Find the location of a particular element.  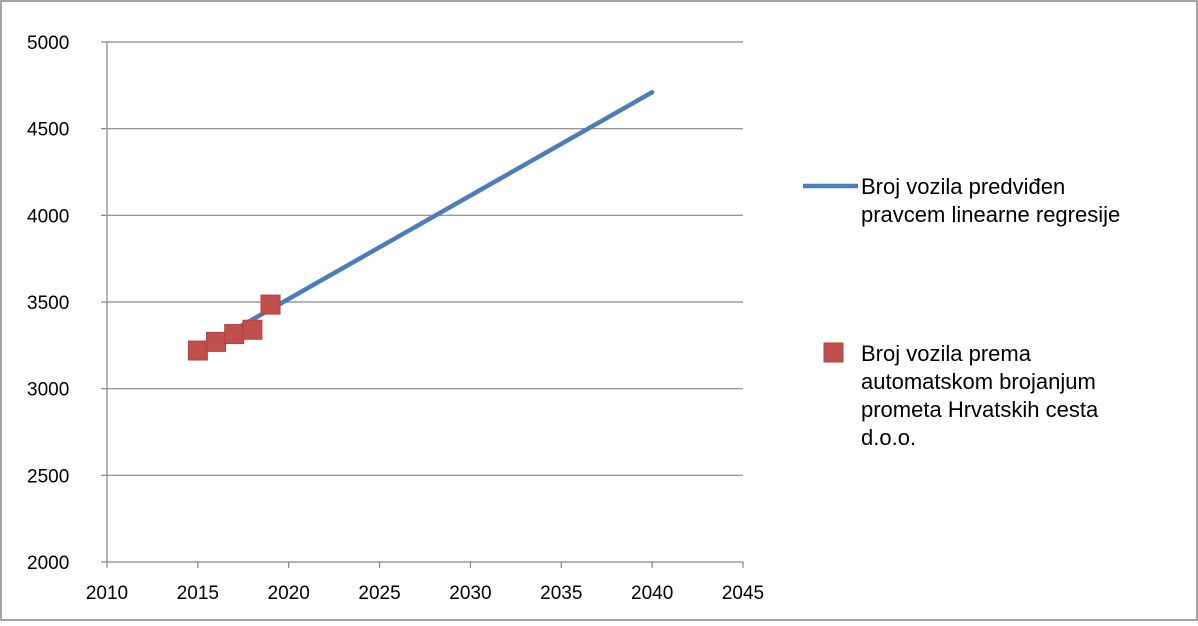

y-tick-label: 3000 is located at coordinates (48, 390).